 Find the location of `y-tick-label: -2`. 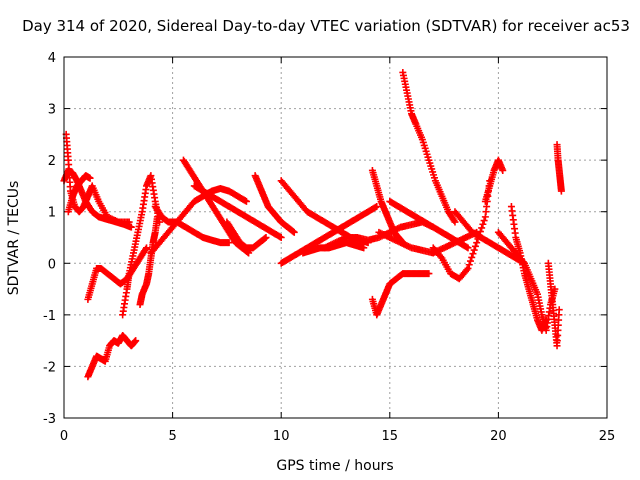

y-tick-label: -2 is located at coordinates (49, 367).